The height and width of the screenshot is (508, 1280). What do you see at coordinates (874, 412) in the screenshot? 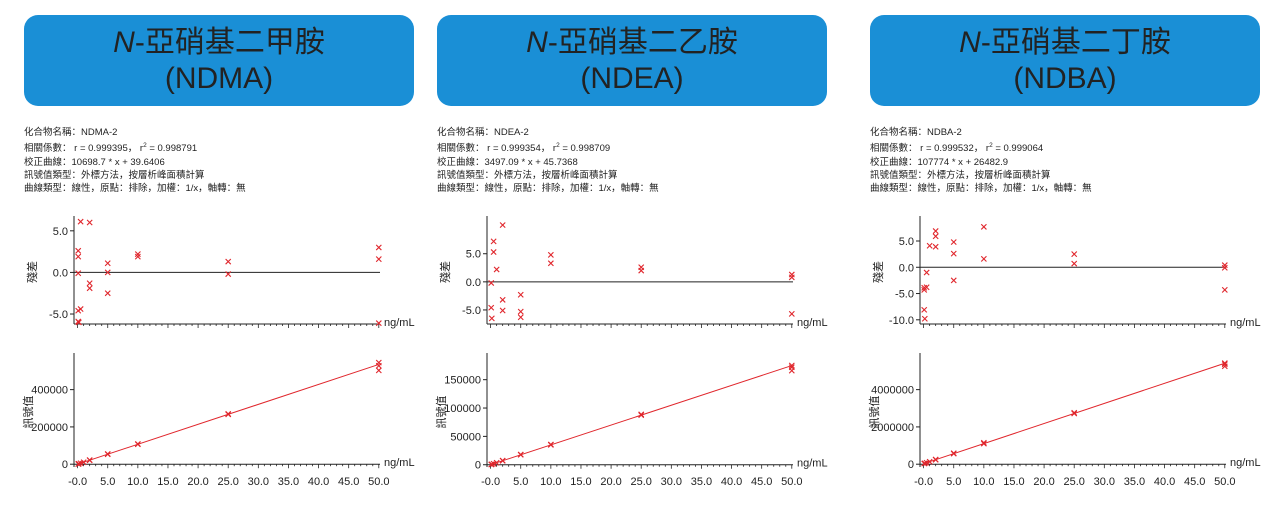
I see `y-axis-label: 訊號值` at bounding box center [874, 412].